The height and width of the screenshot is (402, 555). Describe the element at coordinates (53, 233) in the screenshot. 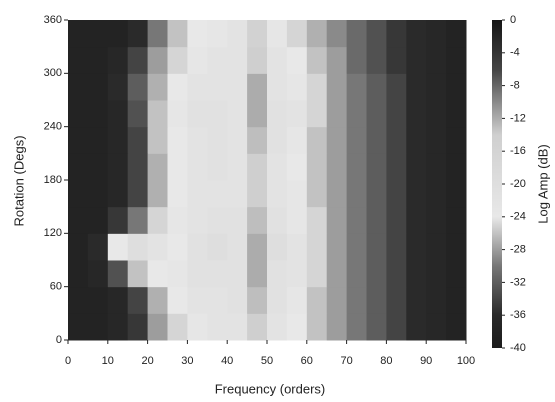

I see `y-tick-label: 120` at that location.